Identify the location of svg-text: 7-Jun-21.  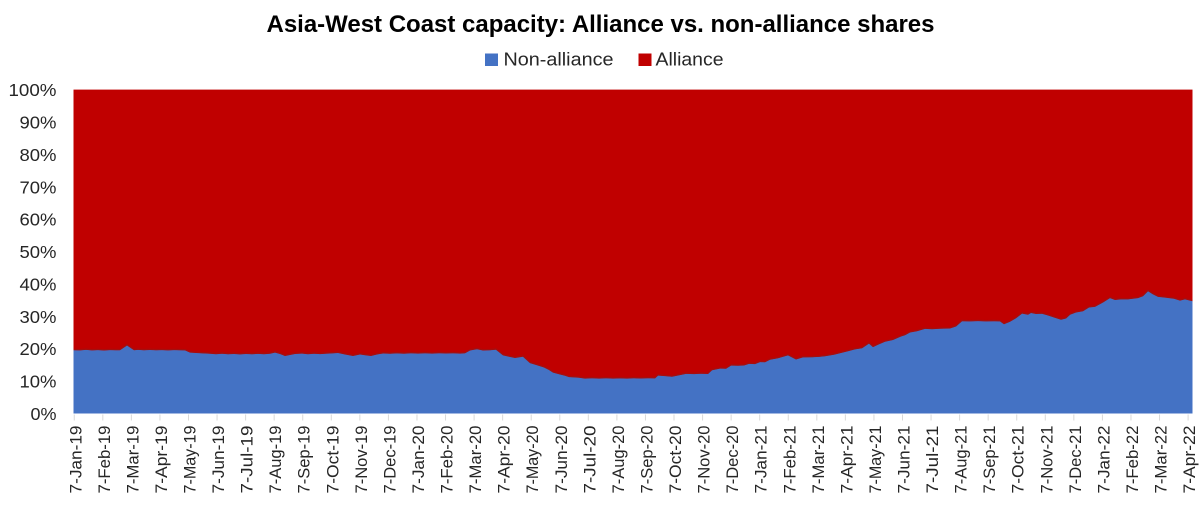
(904, 460).